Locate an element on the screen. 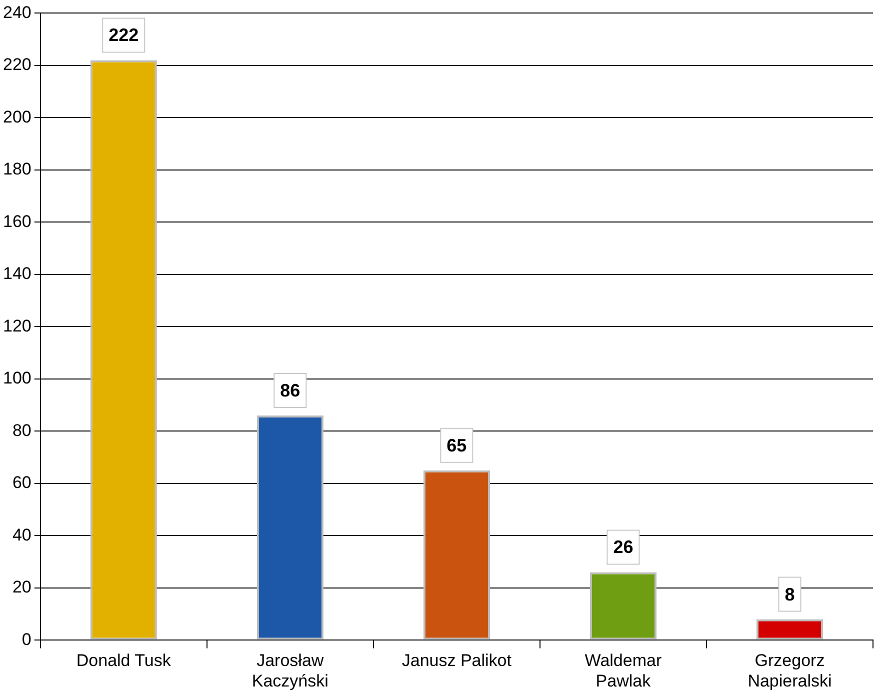 The height and width of the screenshot is (695, 875). data-label: 8 is located at coordinates (789, 594).